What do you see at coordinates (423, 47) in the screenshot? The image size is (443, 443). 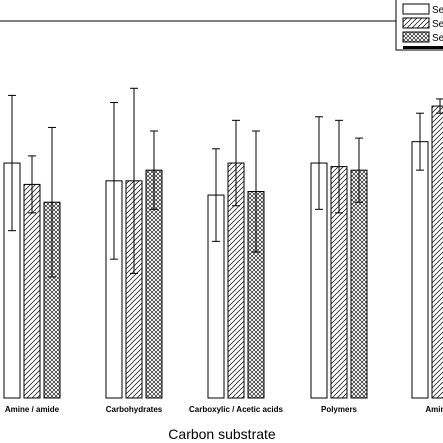 I see `legend-bottom-bar` at bounding box center [423, 47].